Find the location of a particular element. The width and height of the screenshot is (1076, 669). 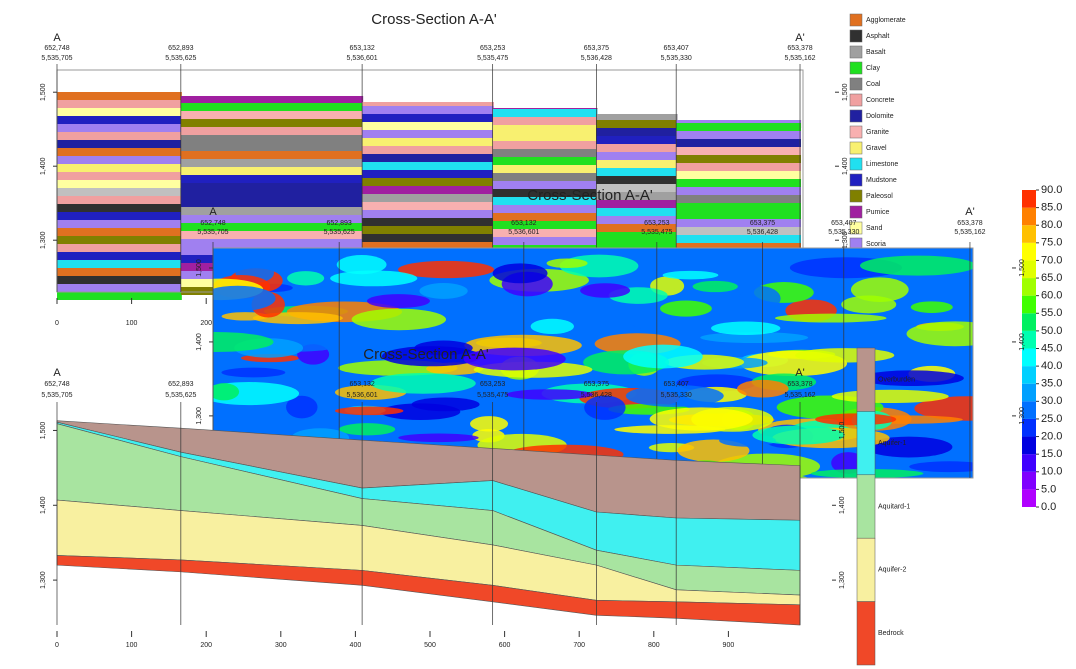

x-tick-label: 900 is located at coordinates (729, 645).